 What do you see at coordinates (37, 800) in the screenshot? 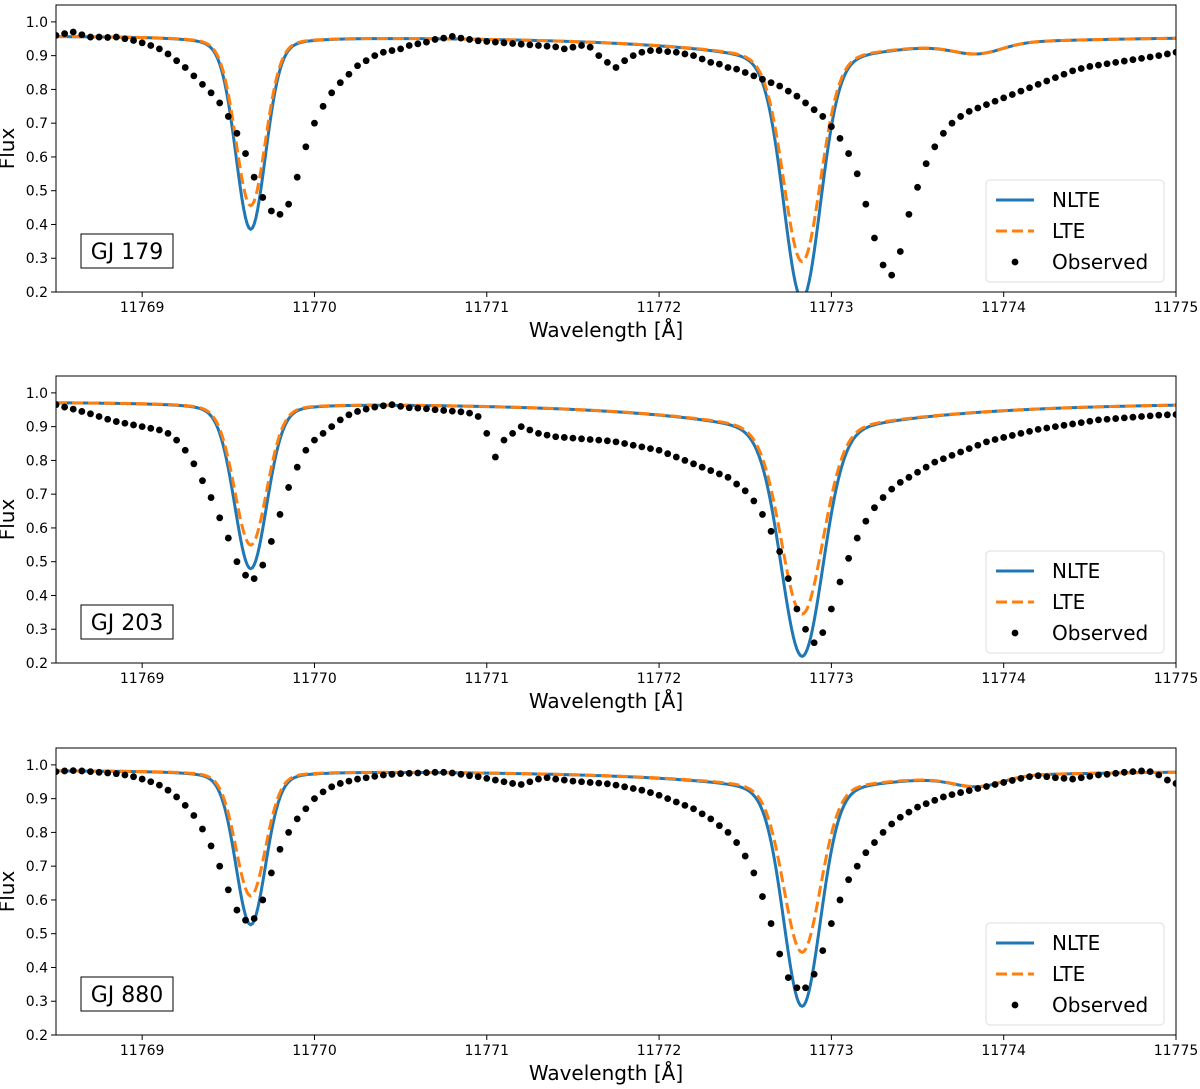
I see `y-tick-label: 0.9` at bounding box center [37, 800].